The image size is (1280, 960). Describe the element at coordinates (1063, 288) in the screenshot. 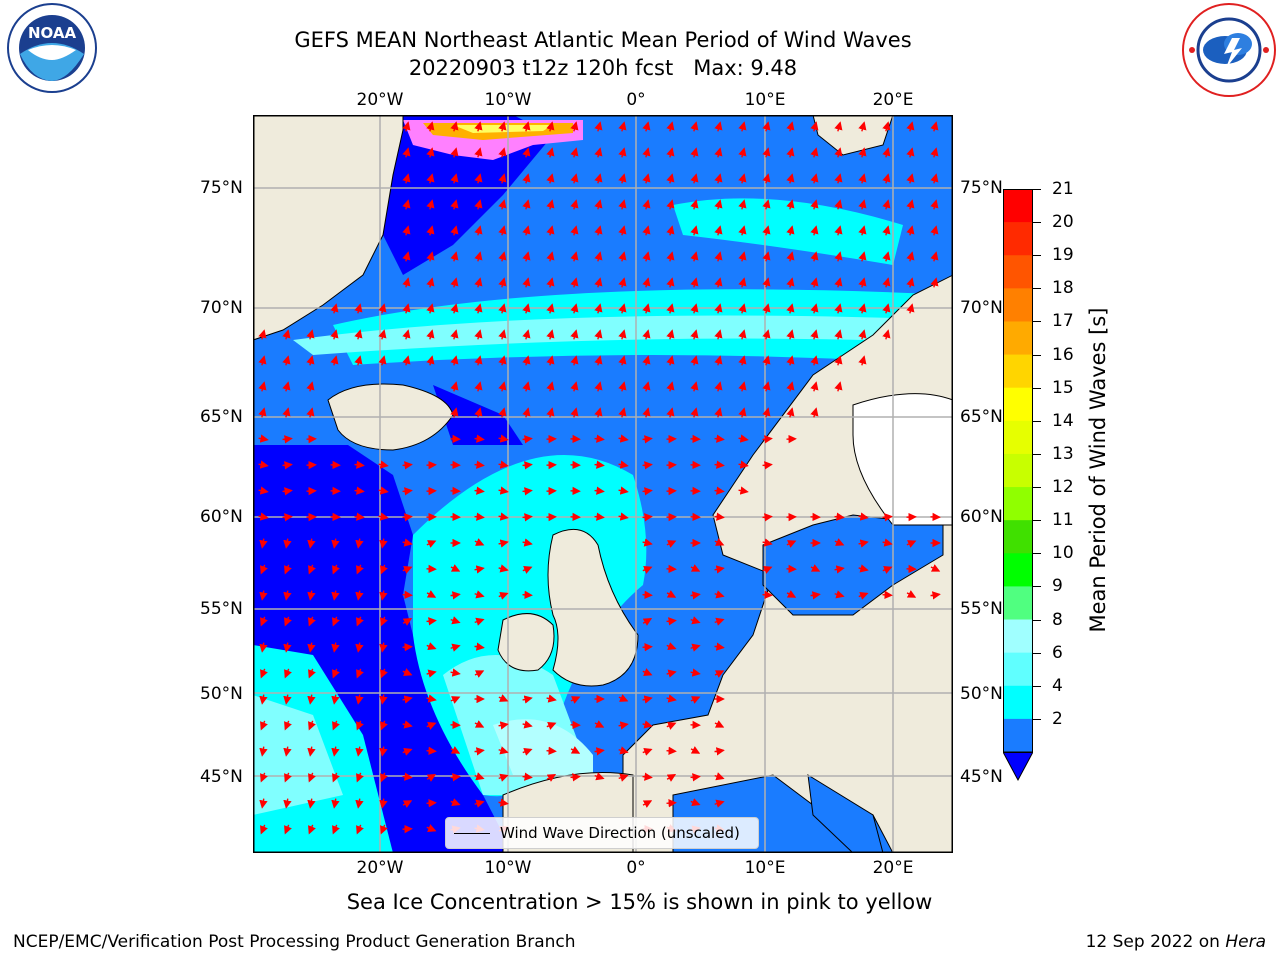

I see `colorbar-tick-label: 18` at that location.